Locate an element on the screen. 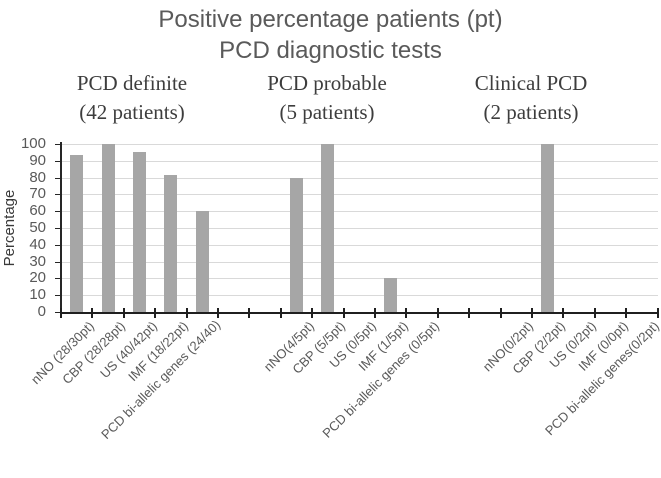  group-header-subtitle: (2 patients) is located at coordinates (531, 112).